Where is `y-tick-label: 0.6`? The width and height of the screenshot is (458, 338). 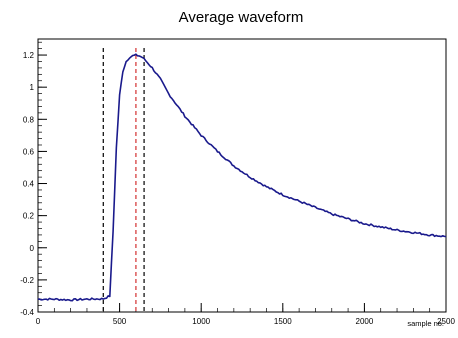
y-tick-label: 0.6 is located at coordinates (29, 151).